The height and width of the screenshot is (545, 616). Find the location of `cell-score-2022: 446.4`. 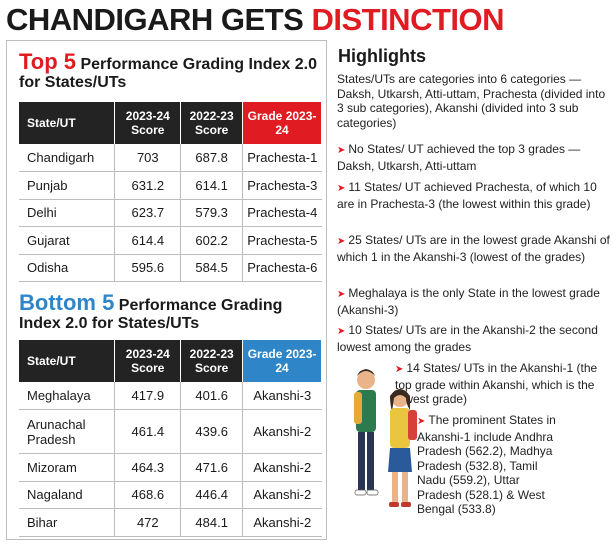

cell-score-2022: 446.4 is located at coordinates (211, 495).